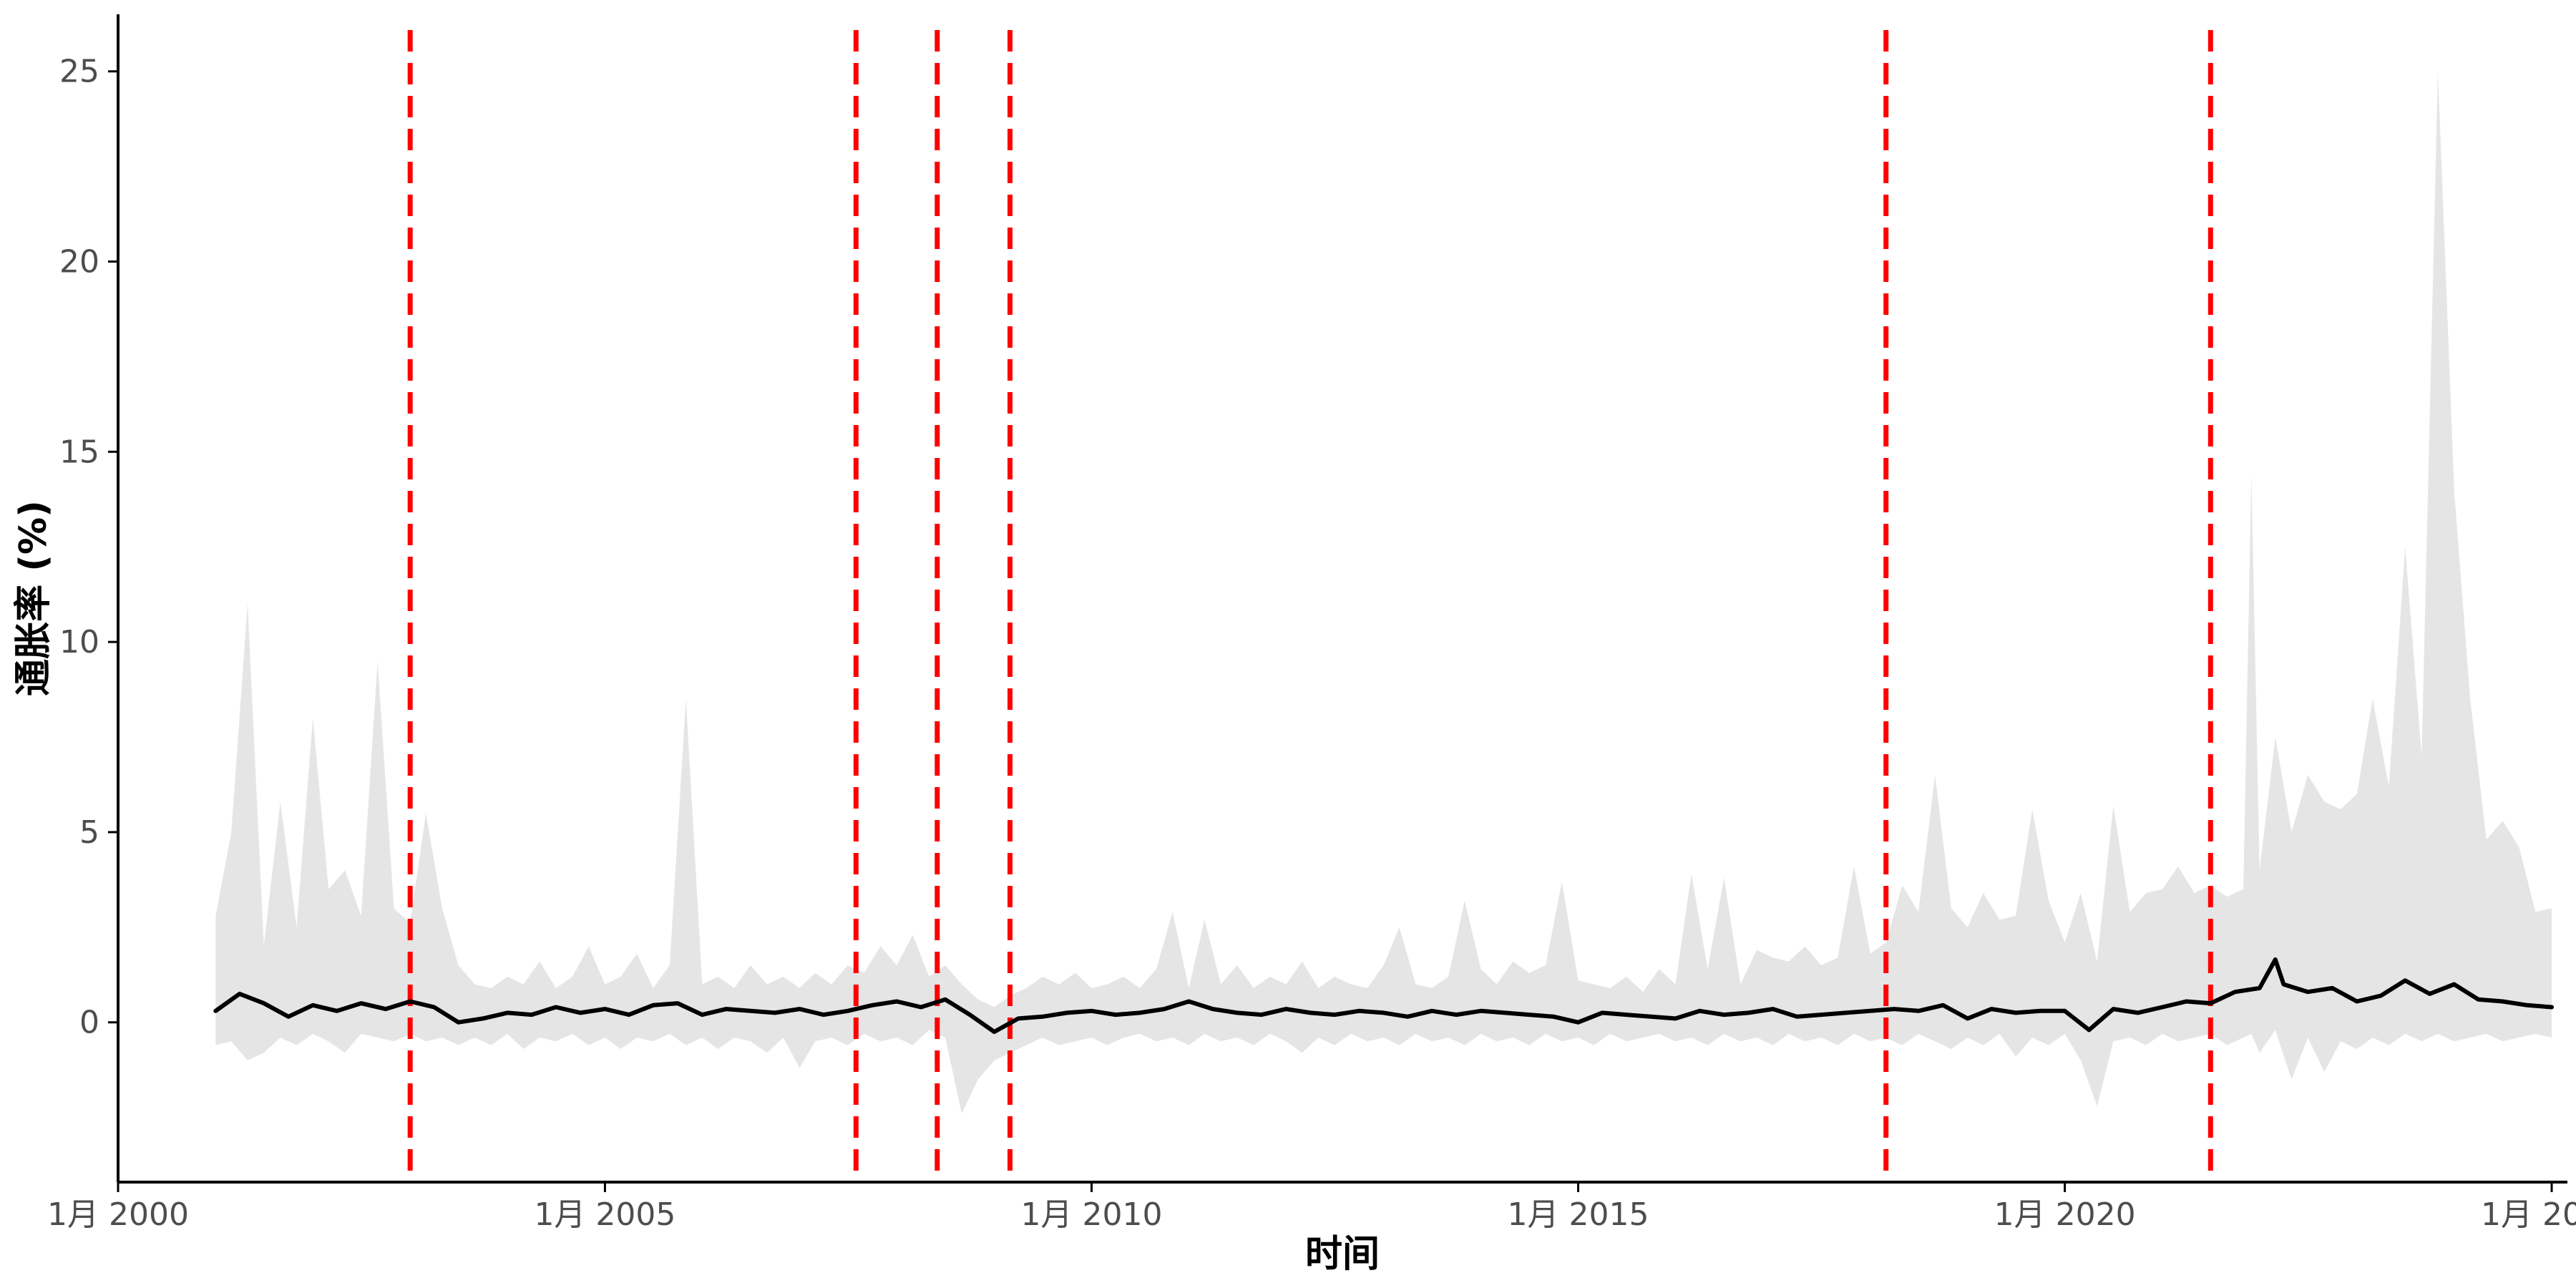 The width and height of the screenshot is (2576, 1288). Describe the element at coordinates (79, 262) in the screenshot. I see `y-tick-label: 20` at that location.